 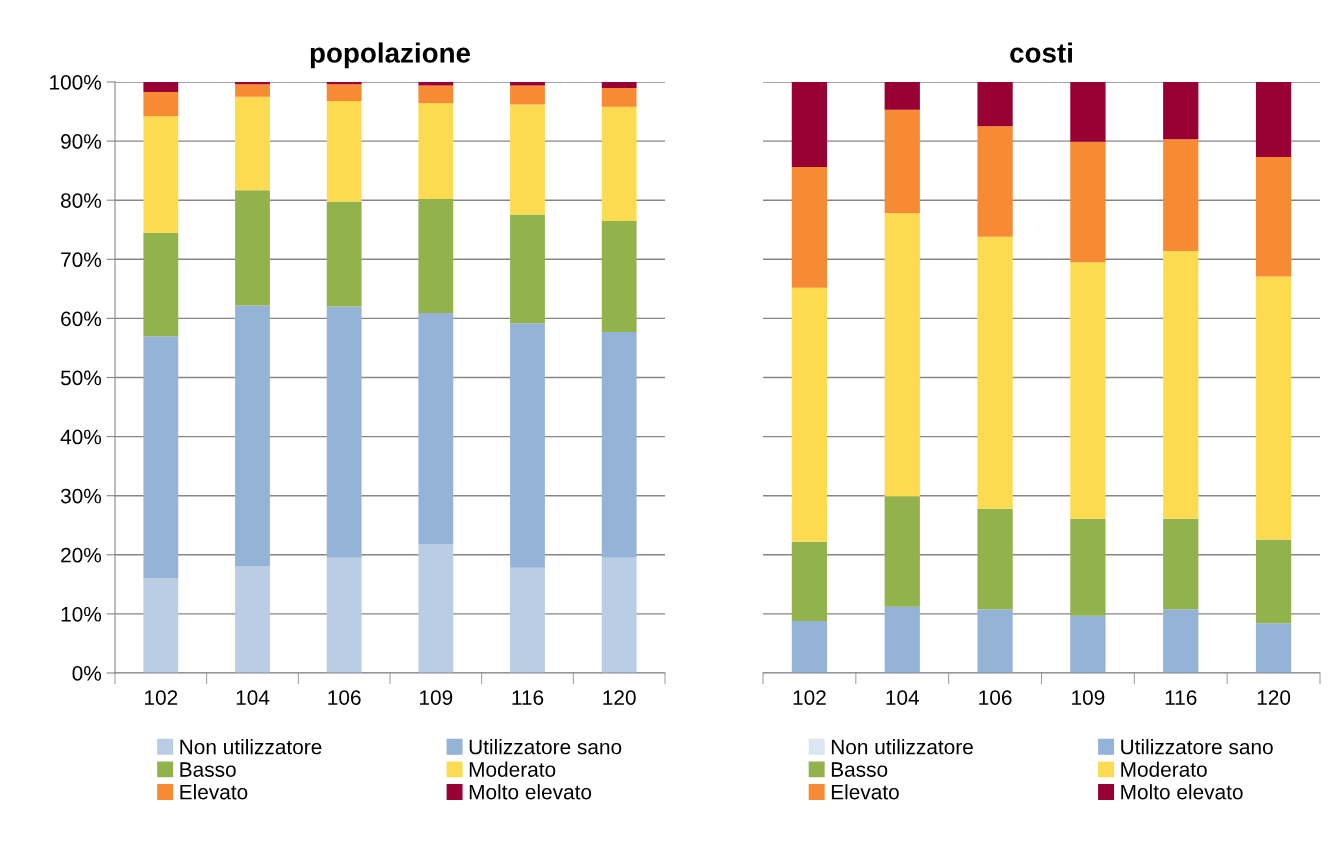 I want to click on y-tick-label: 20%, so click(x=81, y=555).